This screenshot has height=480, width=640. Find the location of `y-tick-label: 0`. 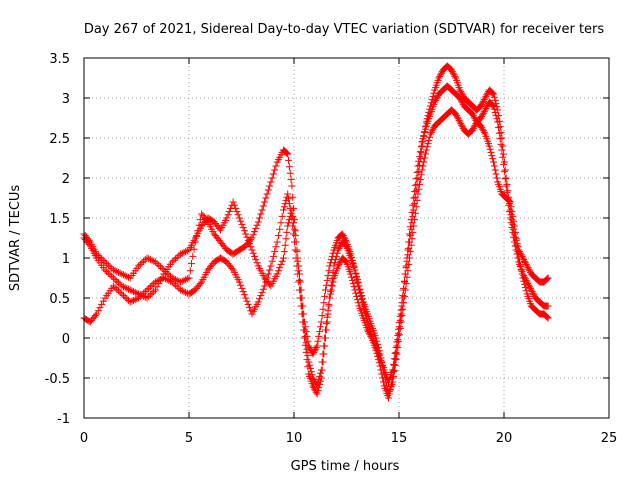

y-tick-label: 0 is located at coordinates (66, 339).